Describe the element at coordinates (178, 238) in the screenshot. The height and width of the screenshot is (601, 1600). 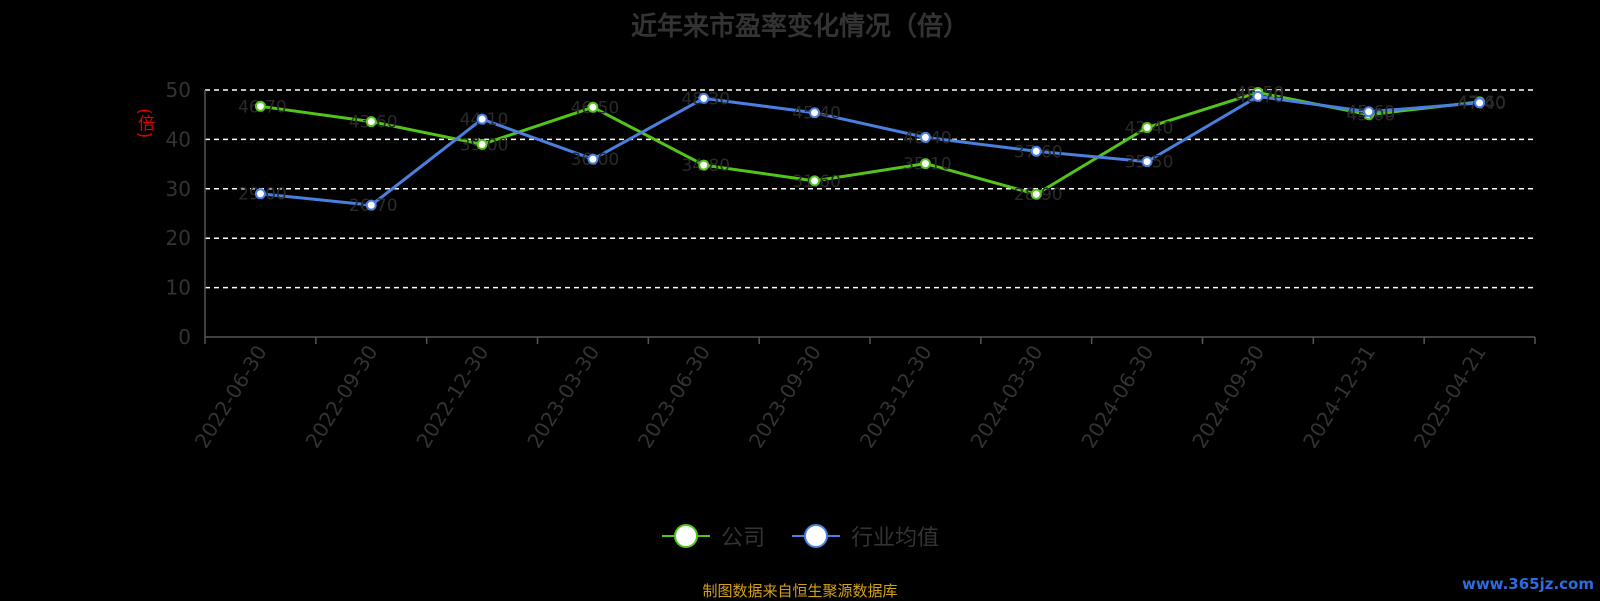
I see `y-tick-label-20: 20` at that location.